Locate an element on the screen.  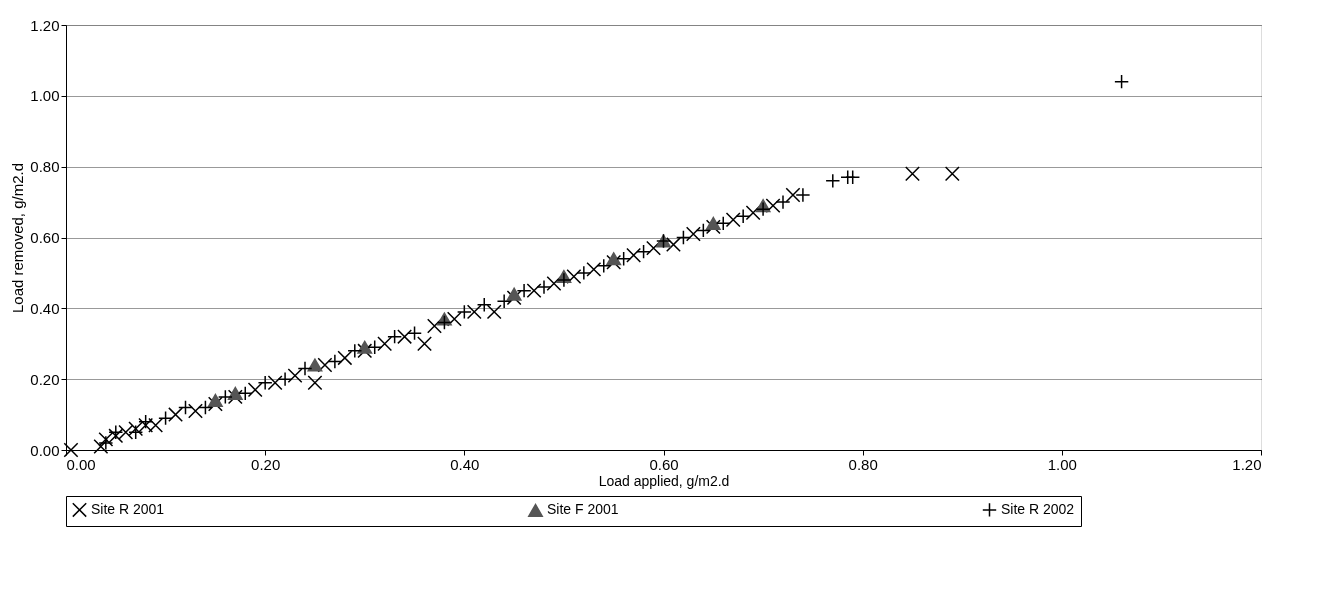
y-tick-label: 0.20 is located at coordinates (45, 379).